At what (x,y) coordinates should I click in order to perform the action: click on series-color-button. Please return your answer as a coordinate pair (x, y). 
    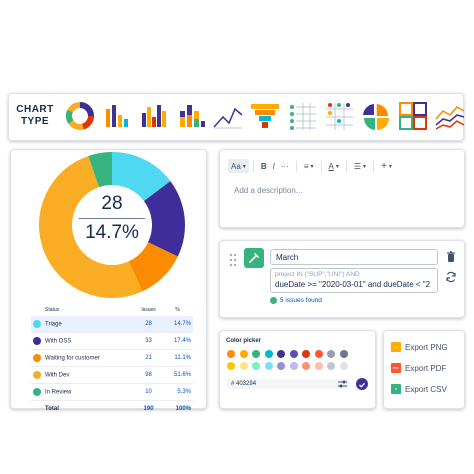
    Looking at the image, I should click on (254, 258).